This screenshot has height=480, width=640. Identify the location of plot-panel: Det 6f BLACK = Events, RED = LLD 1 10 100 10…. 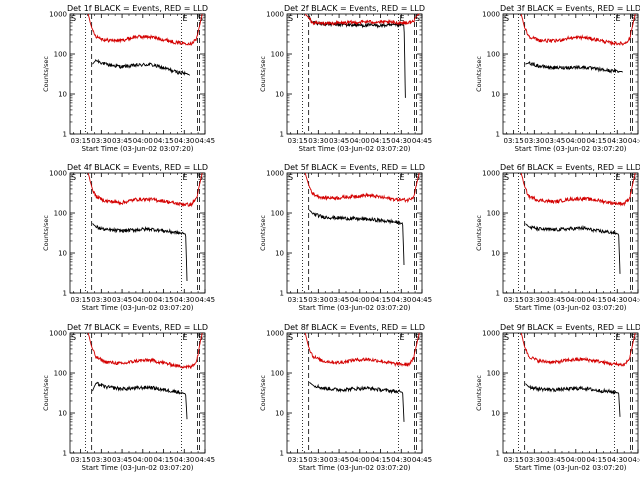
(557, 237).